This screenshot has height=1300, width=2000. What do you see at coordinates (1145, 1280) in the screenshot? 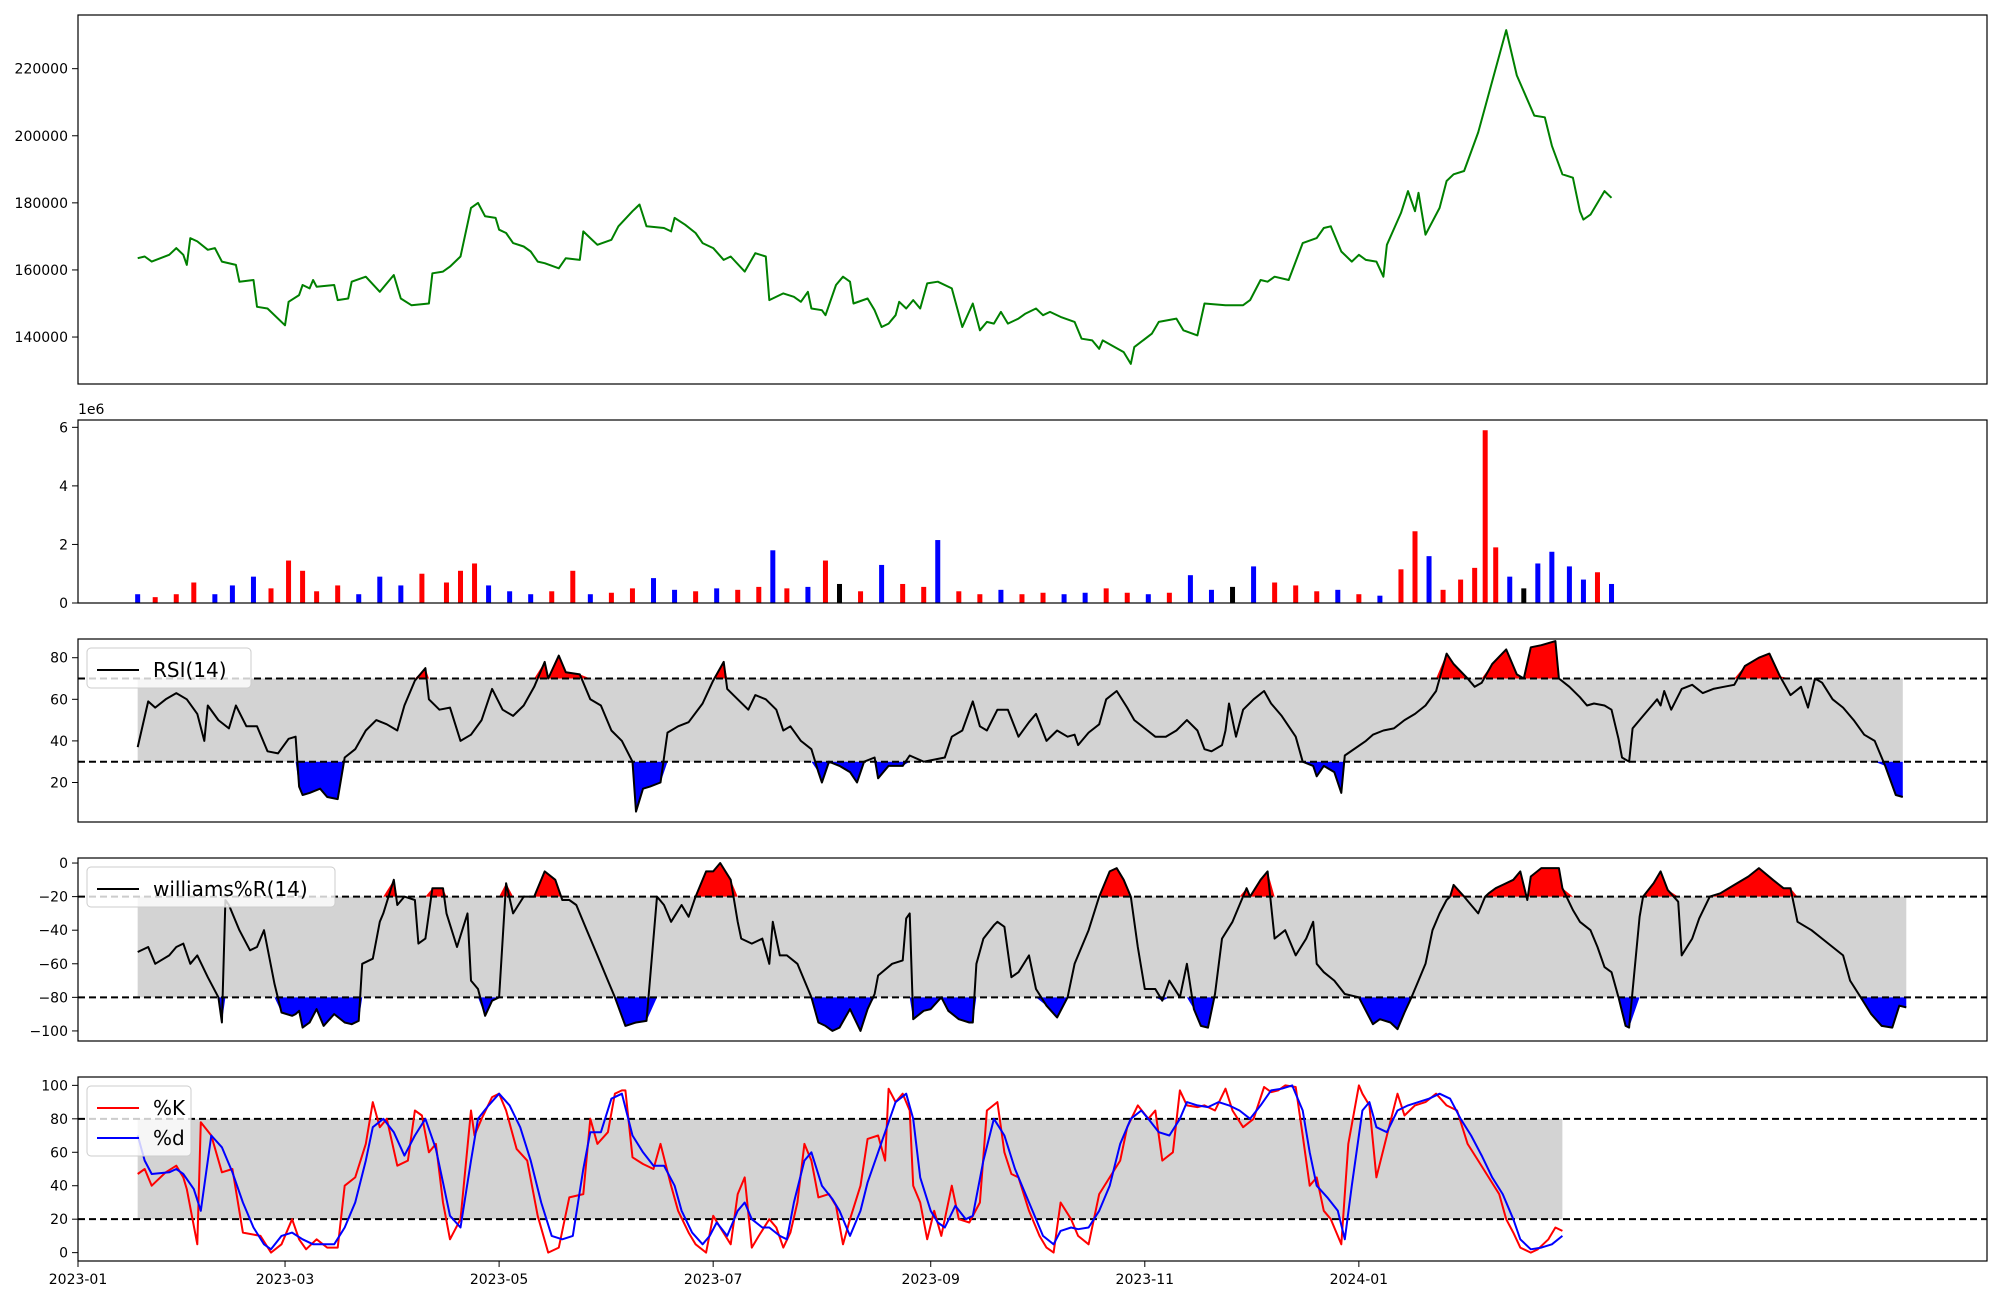
I see `x-tick-label: 2023-11` at bounding box center [1145, 1280].